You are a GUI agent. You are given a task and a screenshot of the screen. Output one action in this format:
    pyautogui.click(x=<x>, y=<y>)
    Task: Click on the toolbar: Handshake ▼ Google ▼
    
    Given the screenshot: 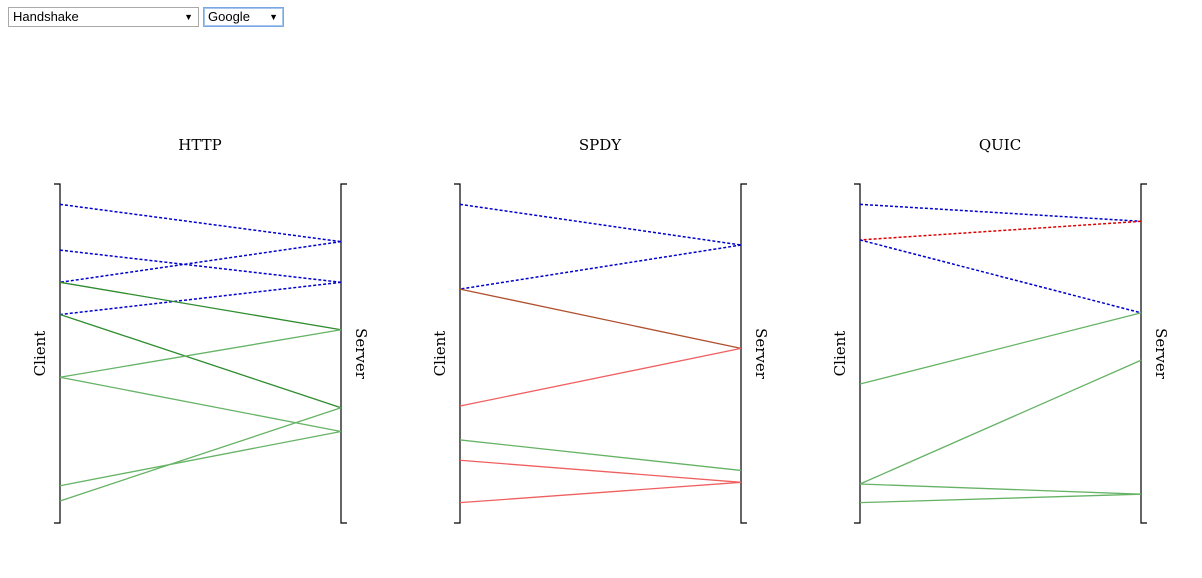 What is the action you would take?
    pyautogui.click(x=146, y=17)
    